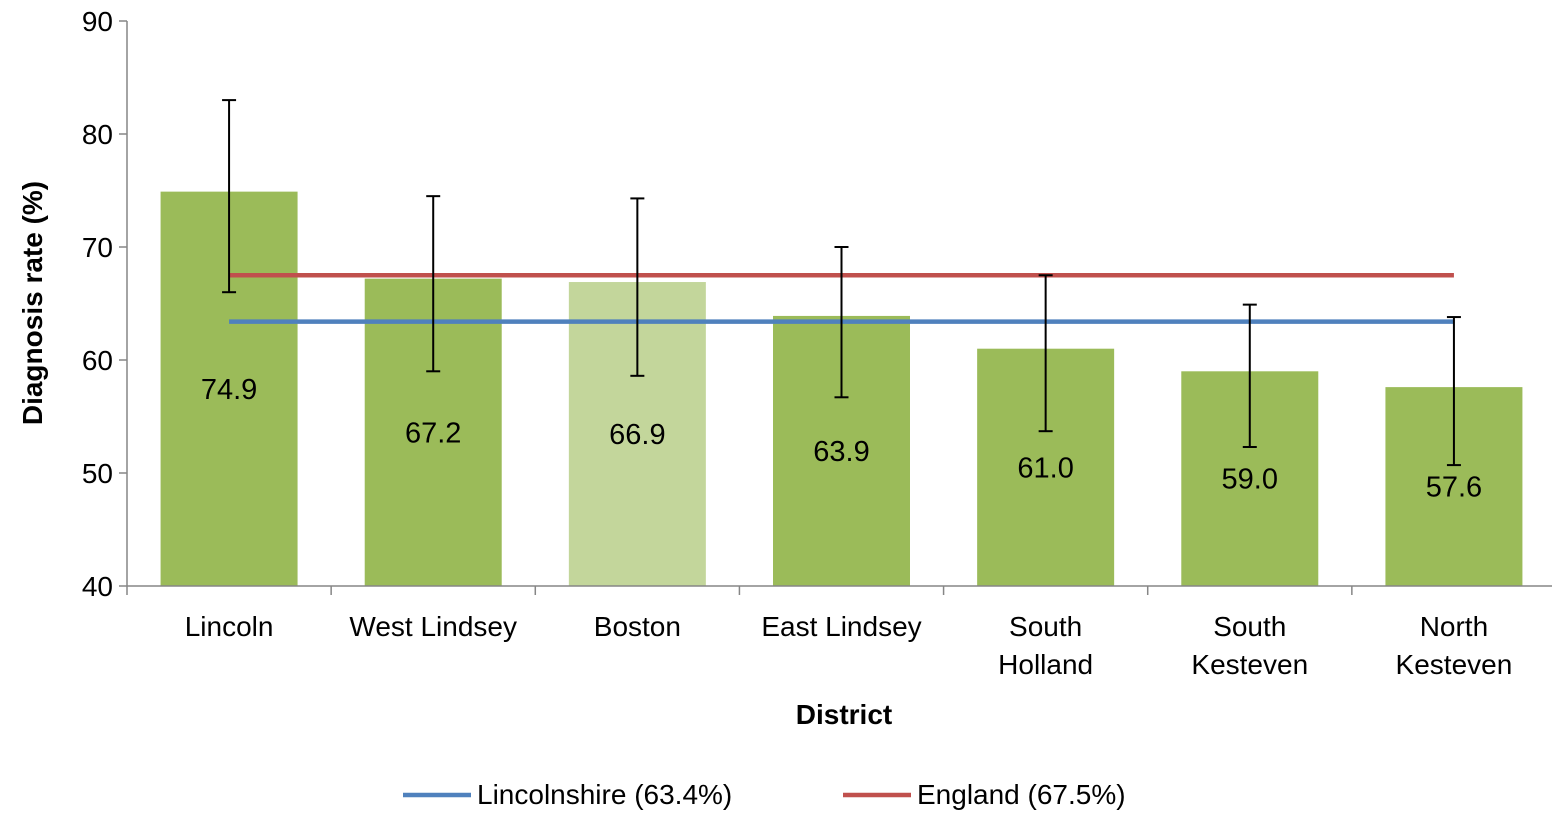 Image resolution: width=1552 pixels, height=822 pixels. I want to click on data-label: 61.0, so click(1045, 468).